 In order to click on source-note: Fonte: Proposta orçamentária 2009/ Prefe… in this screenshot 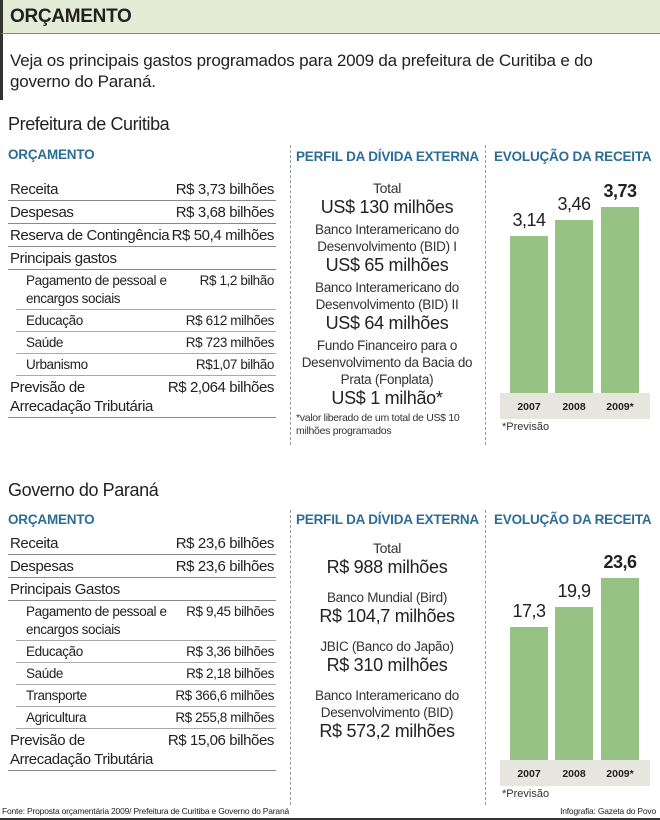, I will do `click(145, 811)`.